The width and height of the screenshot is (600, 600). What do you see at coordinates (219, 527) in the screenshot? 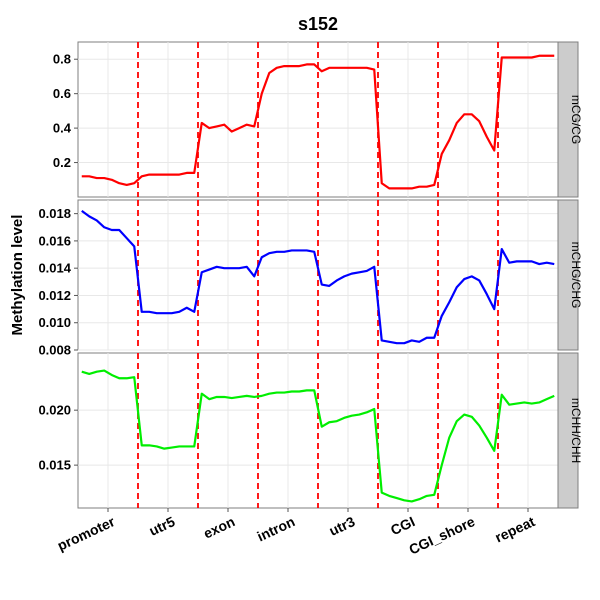
I see `x-tick-label: exon` at bounding box center [219, 527].